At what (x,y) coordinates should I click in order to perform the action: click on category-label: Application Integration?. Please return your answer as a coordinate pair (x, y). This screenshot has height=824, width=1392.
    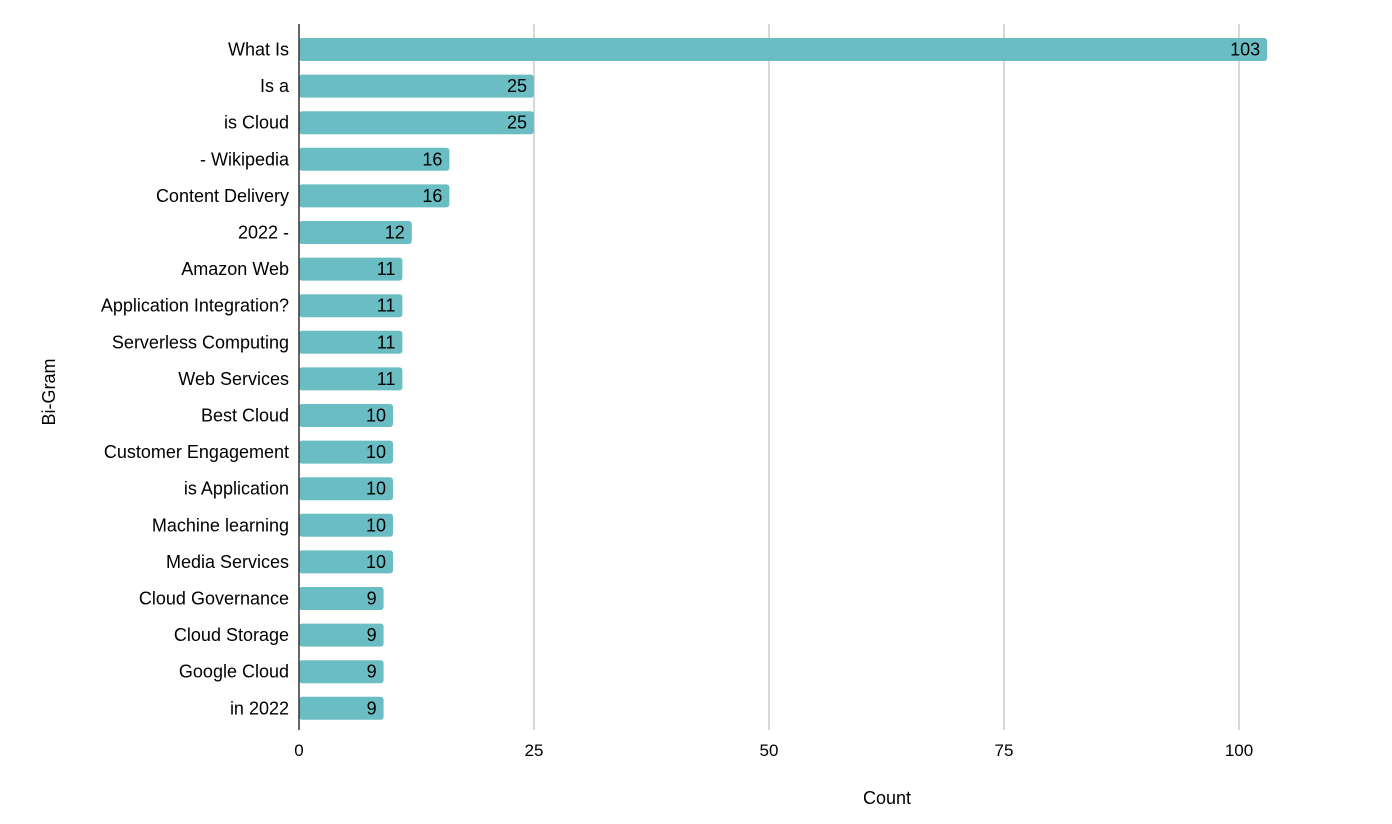
    Looking at the image, I should click on (195, 306).